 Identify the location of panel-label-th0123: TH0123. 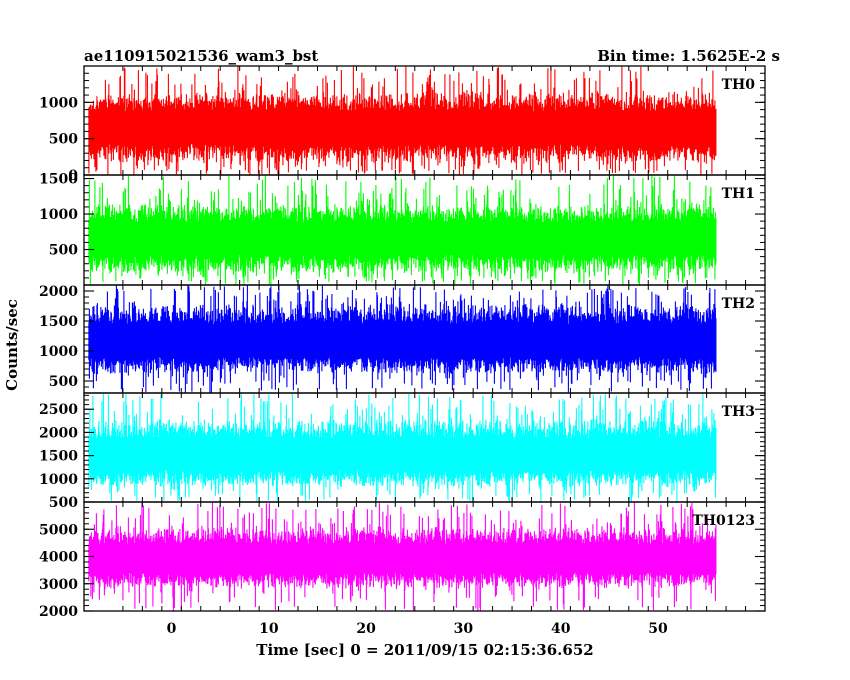
(723, 521).